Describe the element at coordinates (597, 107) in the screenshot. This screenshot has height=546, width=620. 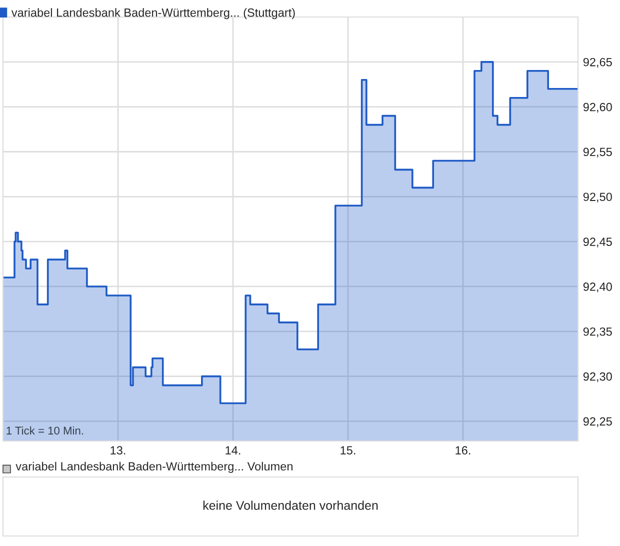
I see `y-tick-label: 92,60` at that location.